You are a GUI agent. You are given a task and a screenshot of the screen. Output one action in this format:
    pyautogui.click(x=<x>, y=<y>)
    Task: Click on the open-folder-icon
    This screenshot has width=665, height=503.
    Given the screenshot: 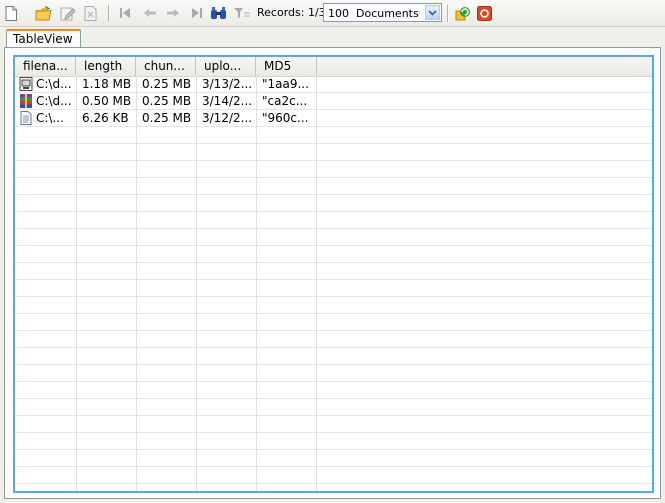 What is the action you would take?
    pyautogui.click(x=44, y=13)
    